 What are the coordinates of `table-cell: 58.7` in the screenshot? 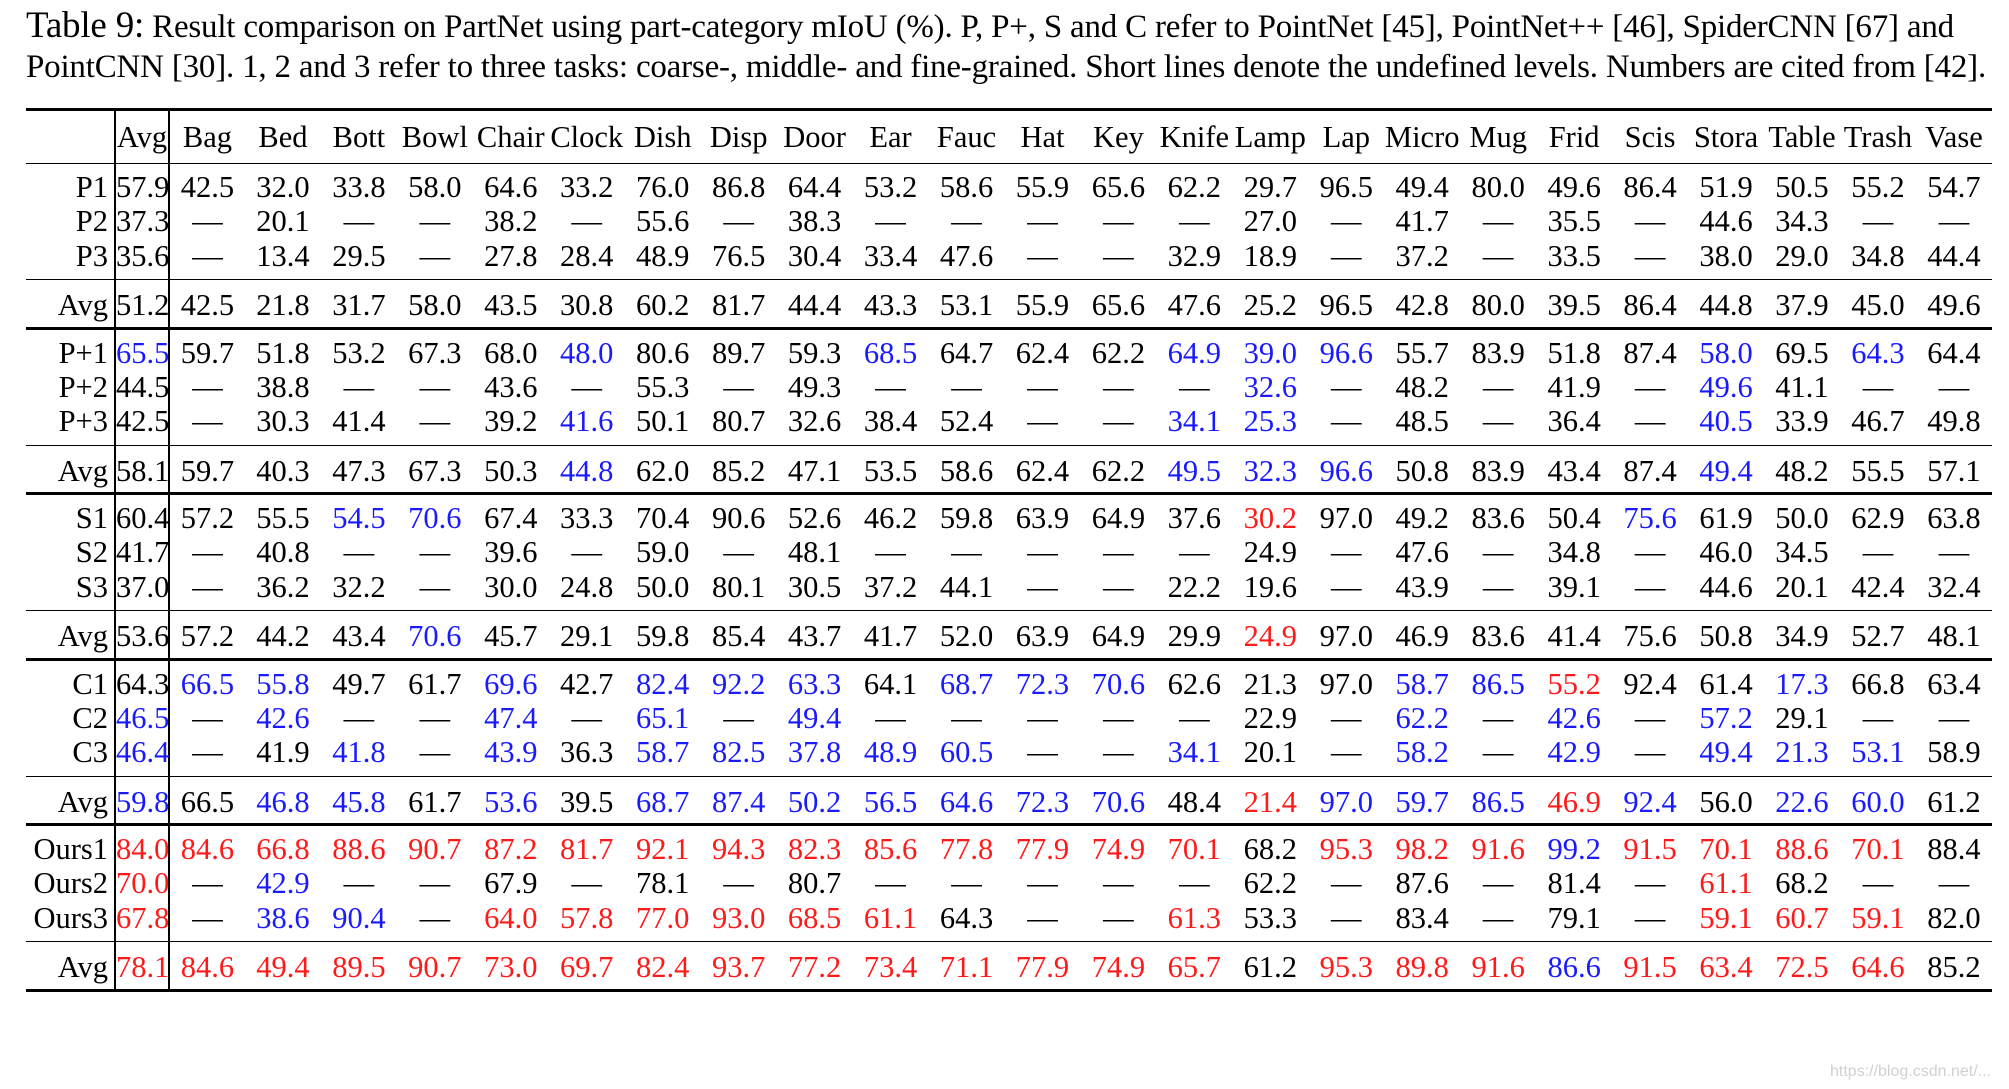 It's located at (1422, 678).